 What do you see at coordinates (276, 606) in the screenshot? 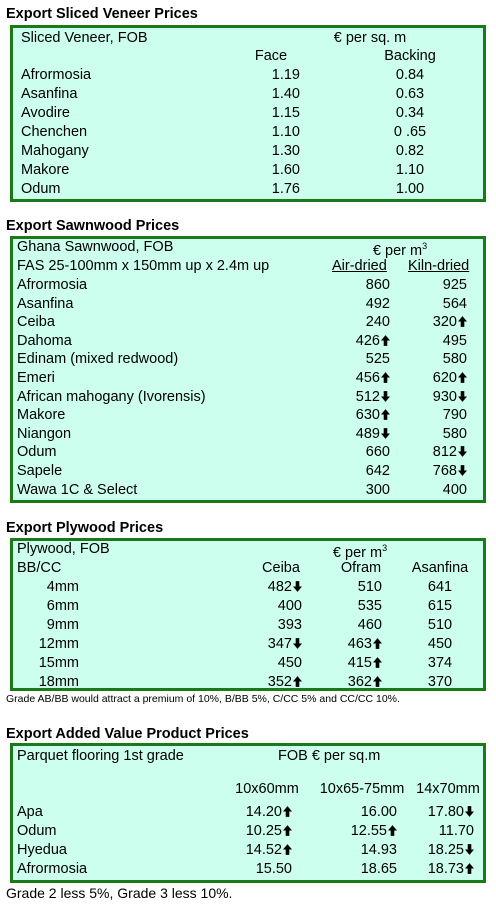
I see `plywood-row-ceiba: 400` at bounding box center [276, 606].